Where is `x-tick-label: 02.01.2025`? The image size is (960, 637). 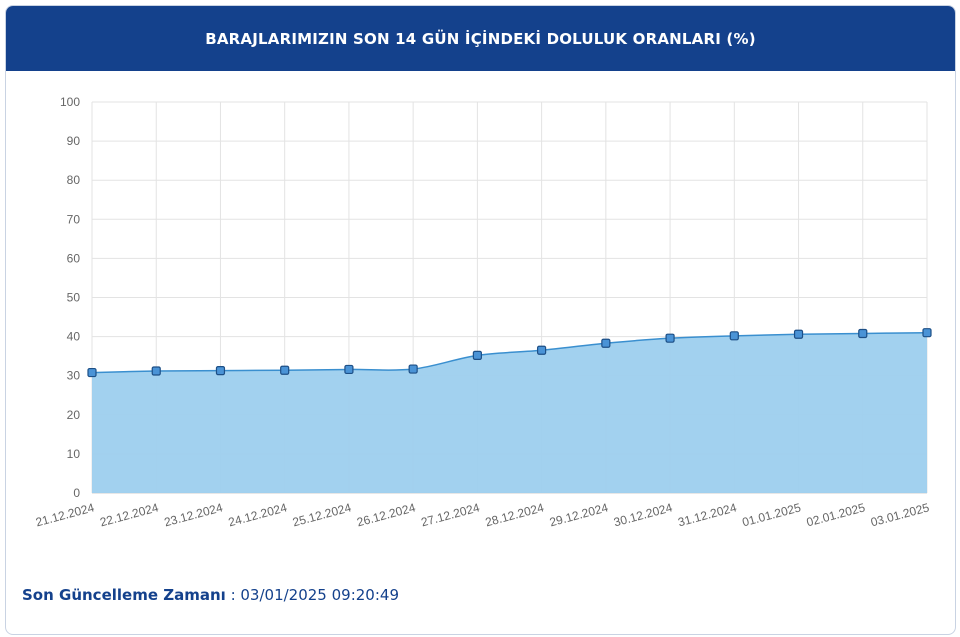
x-tick-label: 02.01.2025 is located at coordinates (836, 514).